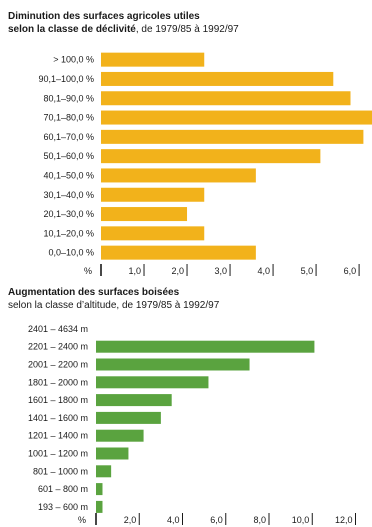 Image resolution: width=372 pixels, height=527 pixels. I want to click on chart1-category-label: 80,1–90,0 %, so click(68, 98).